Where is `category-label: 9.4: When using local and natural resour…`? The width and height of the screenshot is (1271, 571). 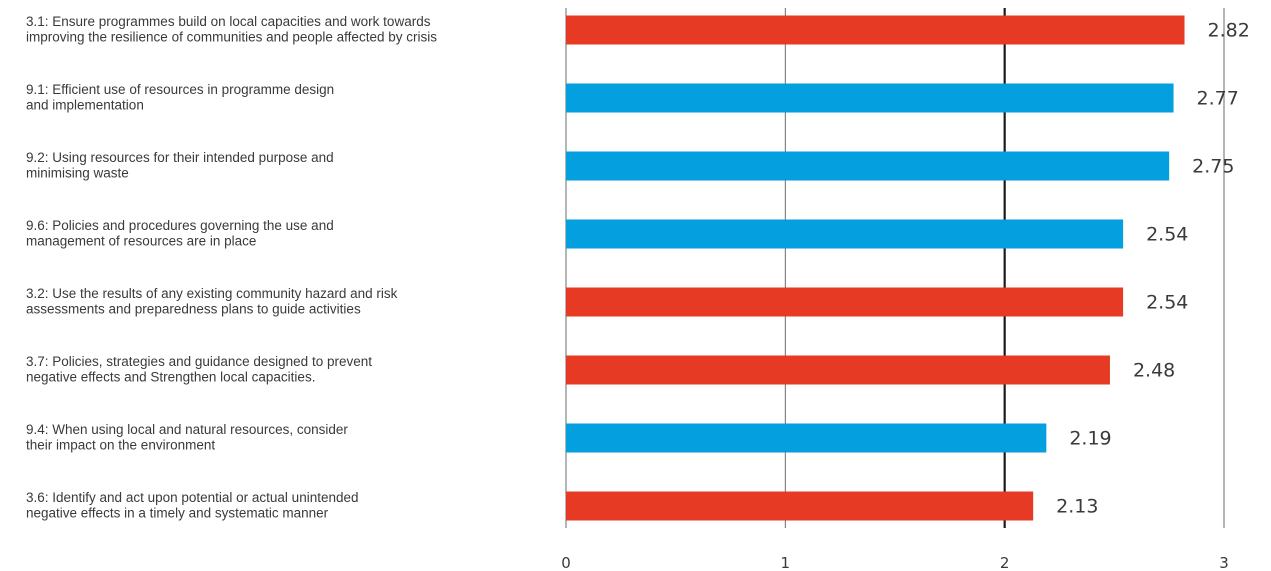
category-label: 9.4: When using local and natural resour… is located at coordinates (187, 437).